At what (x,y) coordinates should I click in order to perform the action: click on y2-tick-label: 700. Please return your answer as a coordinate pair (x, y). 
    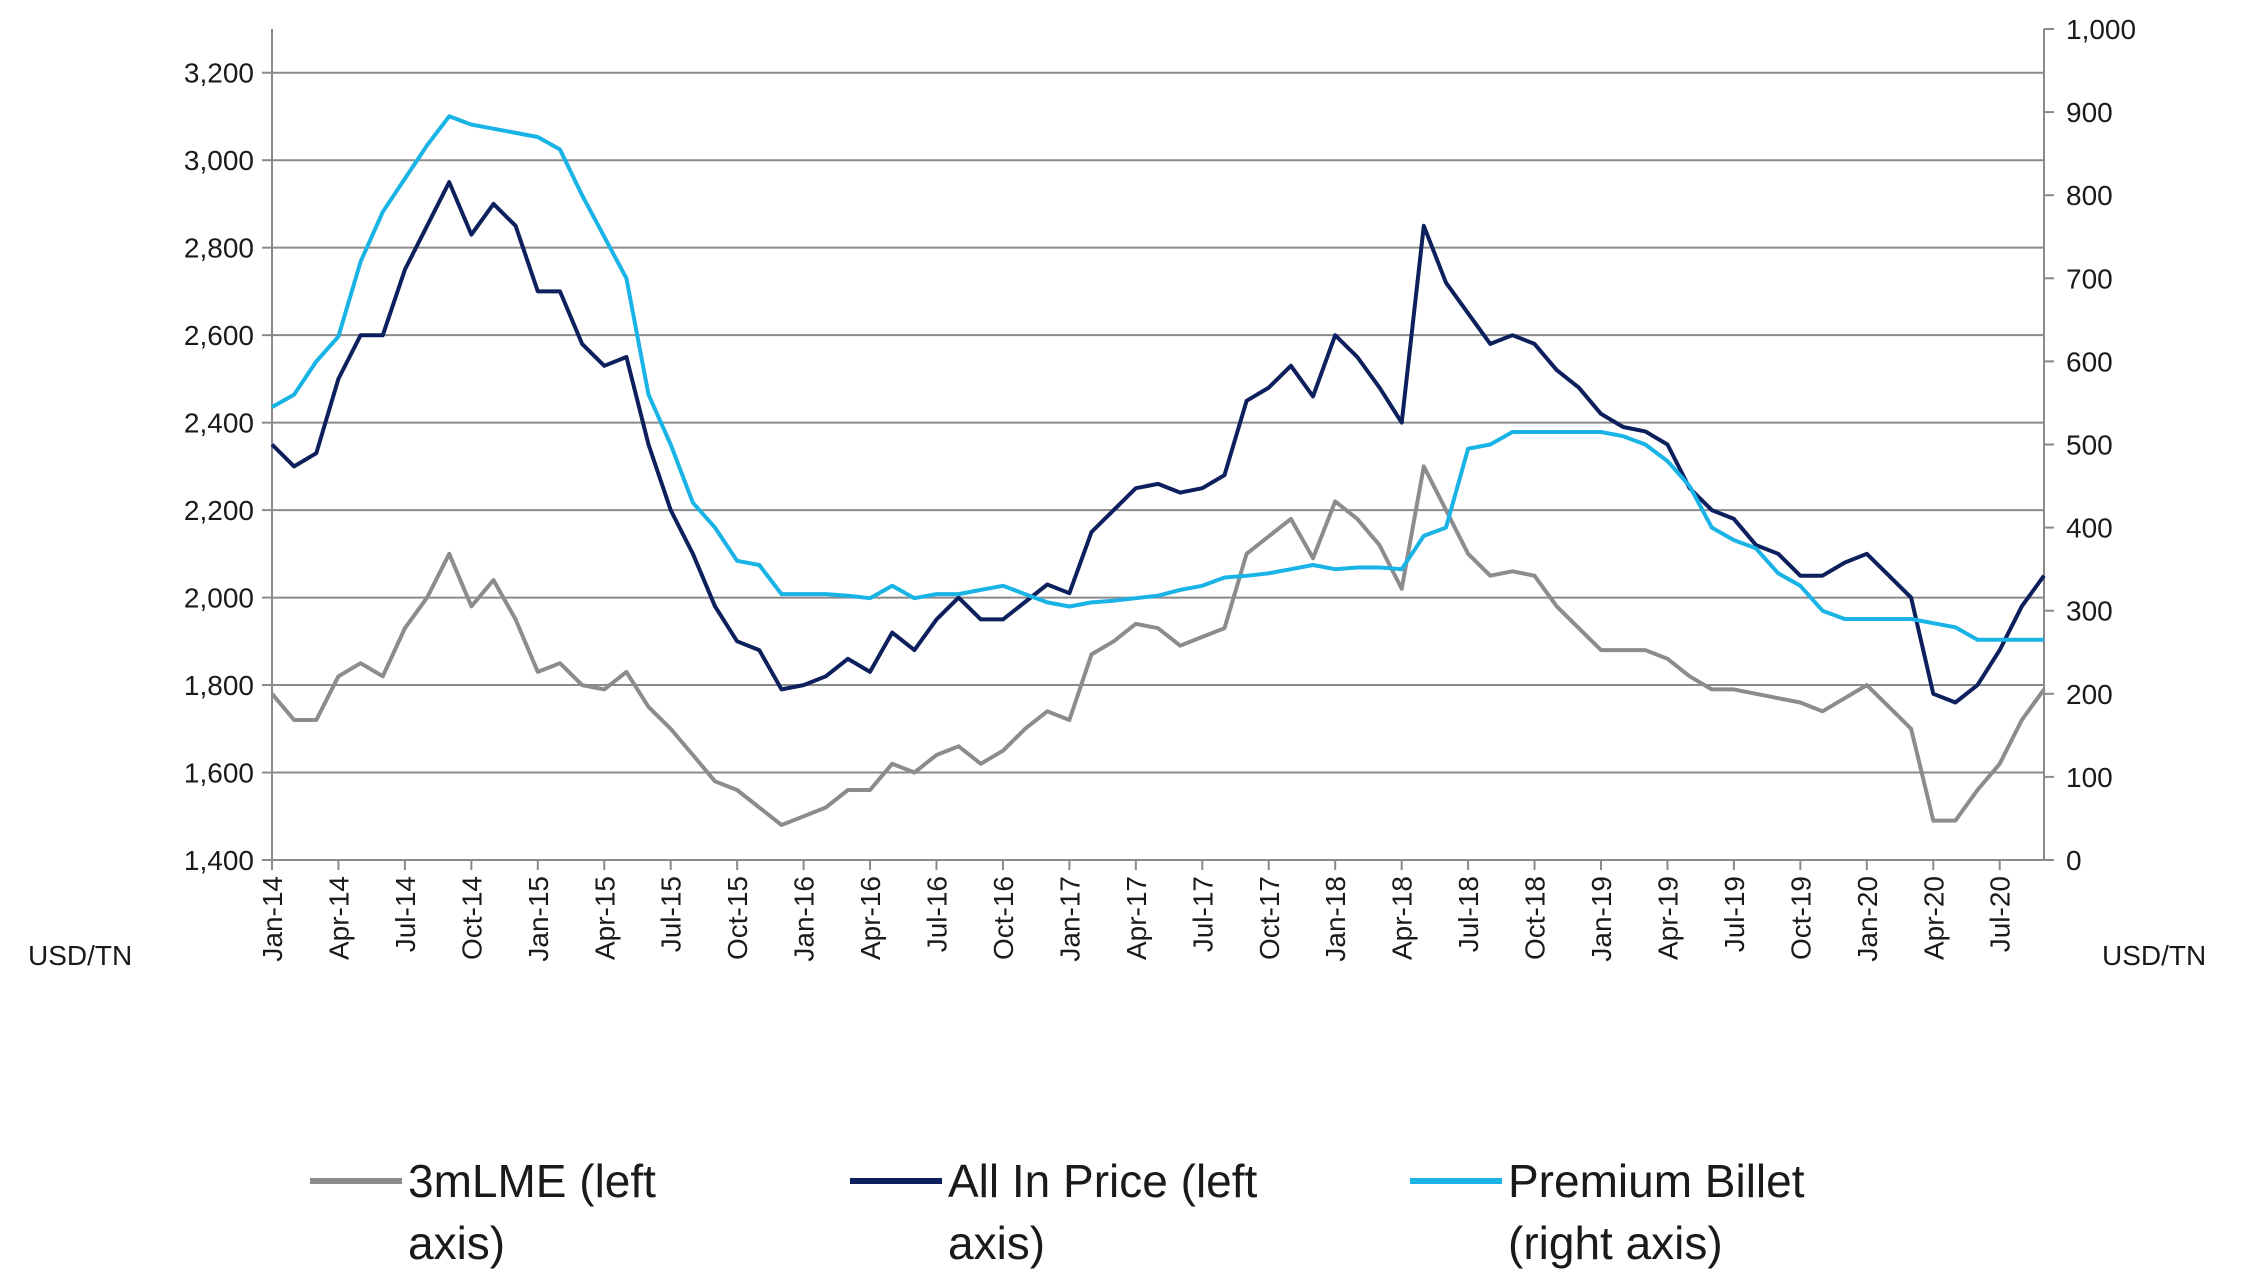
    Looking at the image, I should click on (2089, 278).